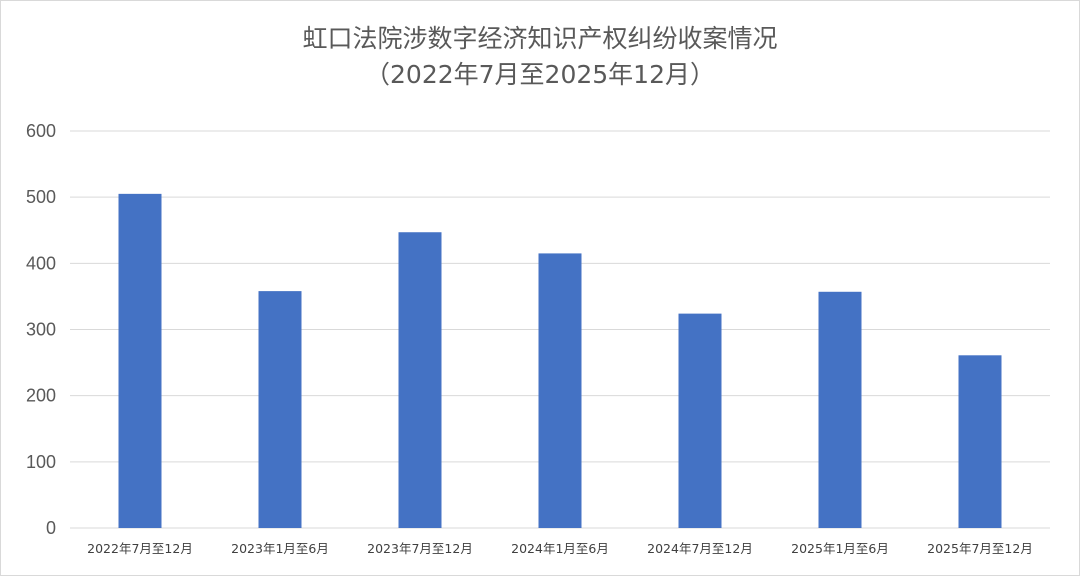 The height and width of the screenshot is (576, 1080). Describe the element at coordinates (41, 197) in the screenshot. I see `y-tick-label: 500` at that location.